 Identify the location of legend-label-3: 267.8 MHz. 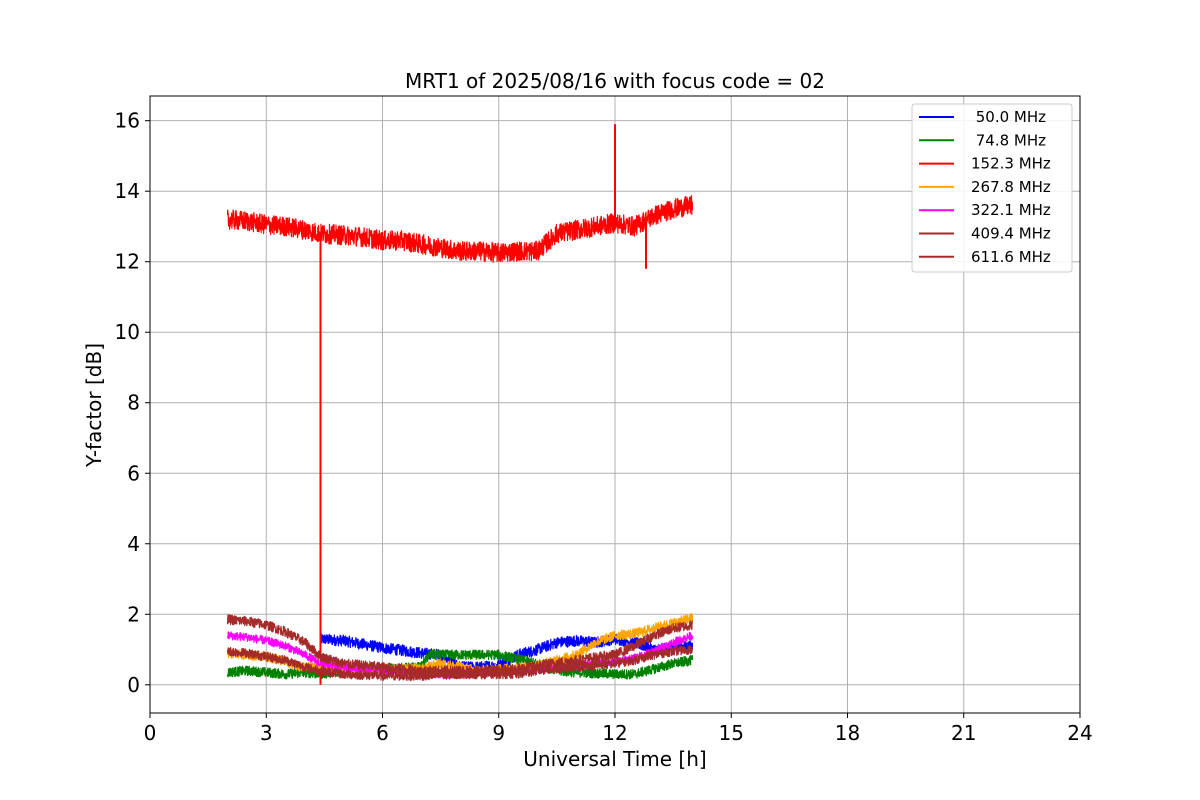
(1011, 187).